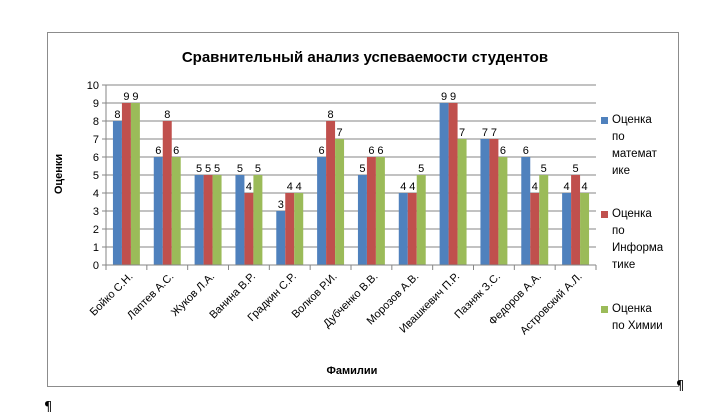  I want to click on y-tick-label: 2, so click(96, 230).